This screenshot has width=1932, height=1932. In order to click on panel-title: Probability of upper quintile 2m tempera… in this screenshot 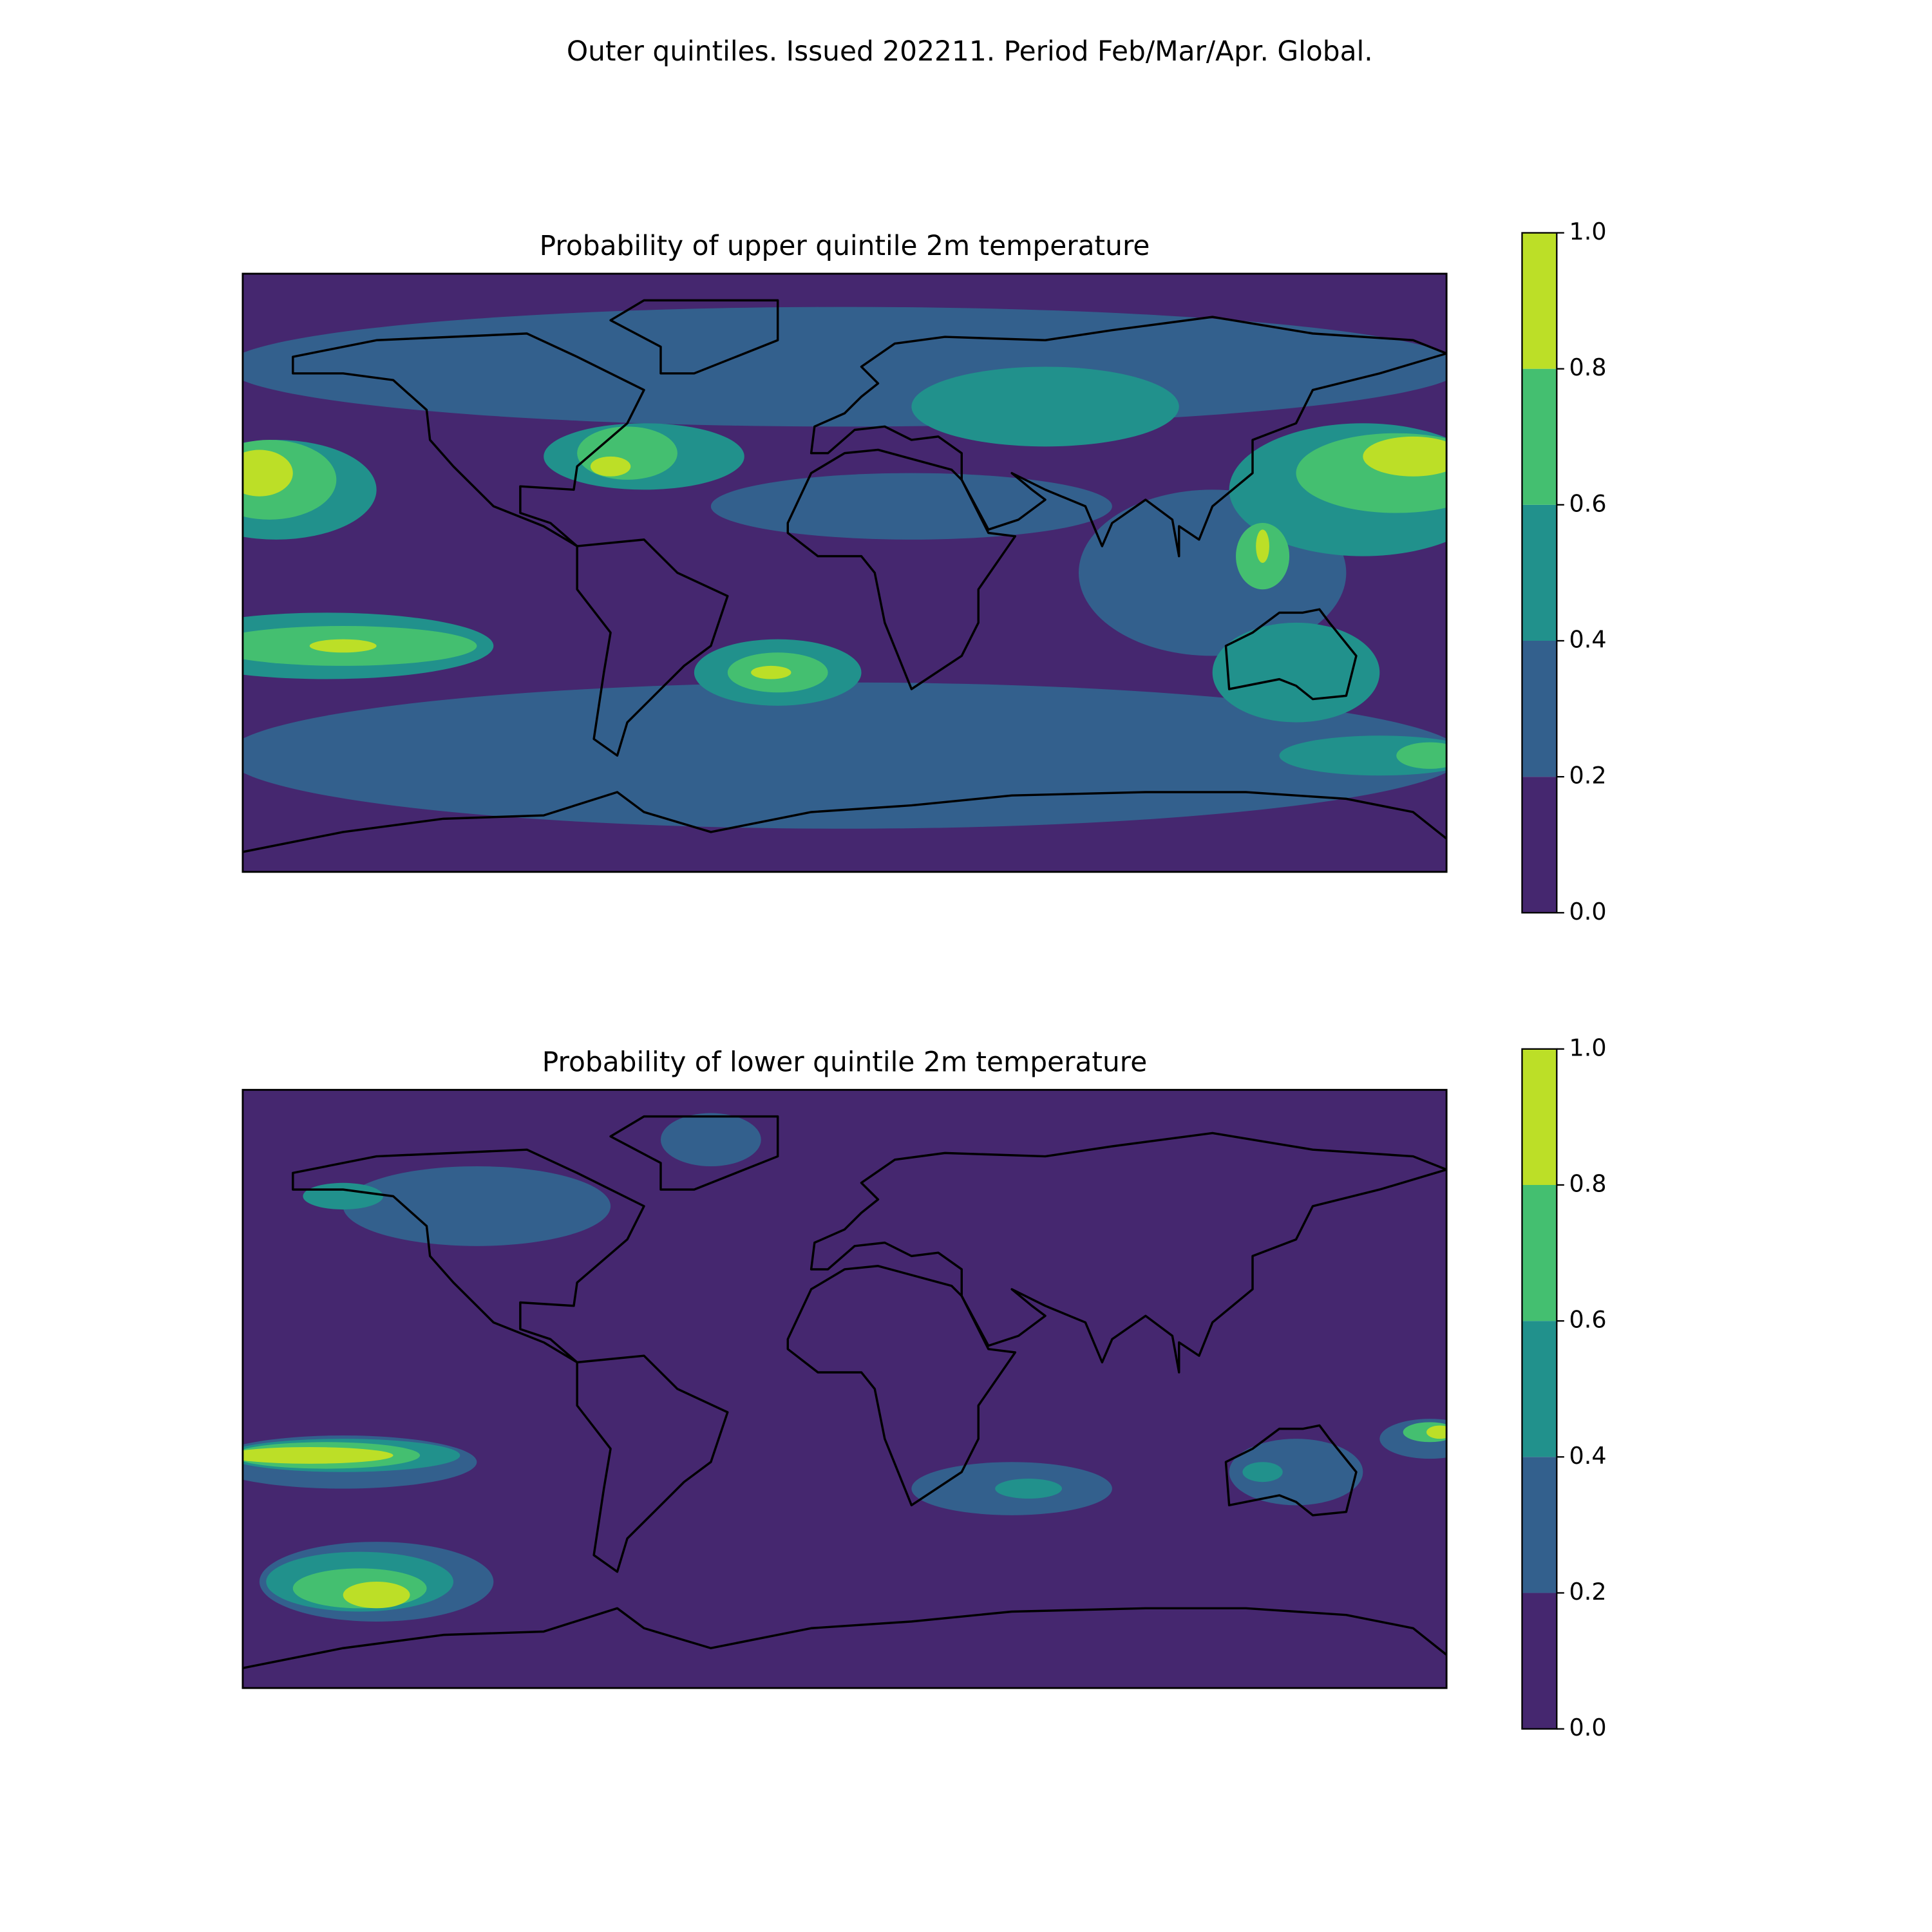, I will do `click(845, 246)`.